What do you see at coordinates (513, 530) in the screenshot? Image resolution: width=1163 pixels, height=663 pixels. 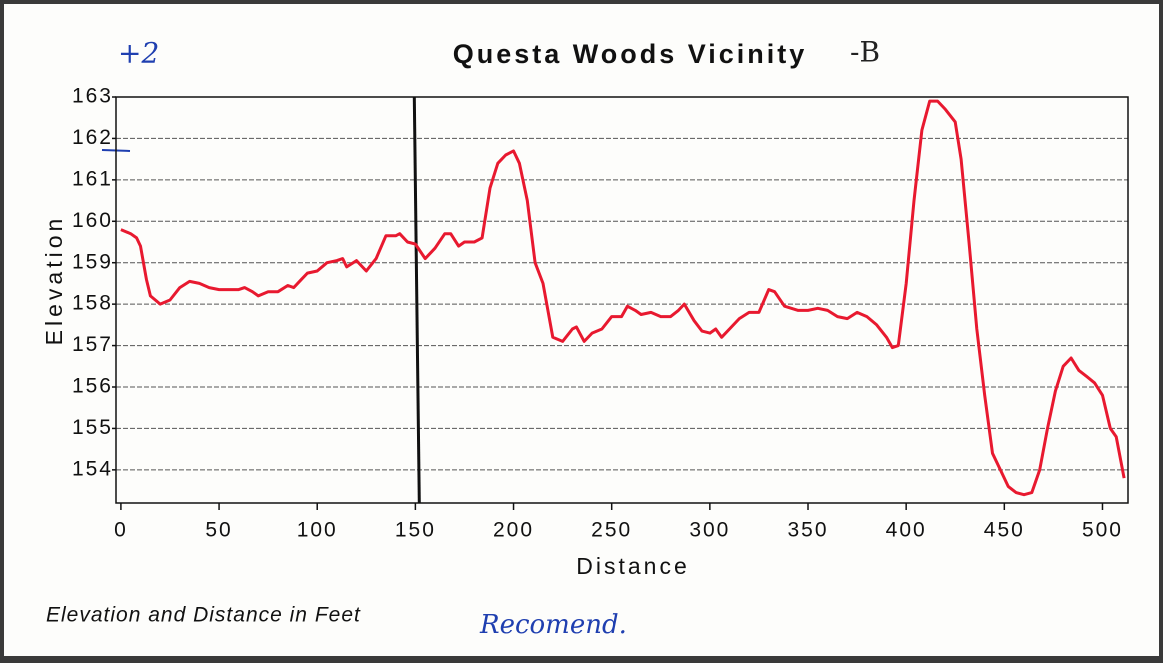 I see `x-tick-label: 200` at bounding box center [513, 530].